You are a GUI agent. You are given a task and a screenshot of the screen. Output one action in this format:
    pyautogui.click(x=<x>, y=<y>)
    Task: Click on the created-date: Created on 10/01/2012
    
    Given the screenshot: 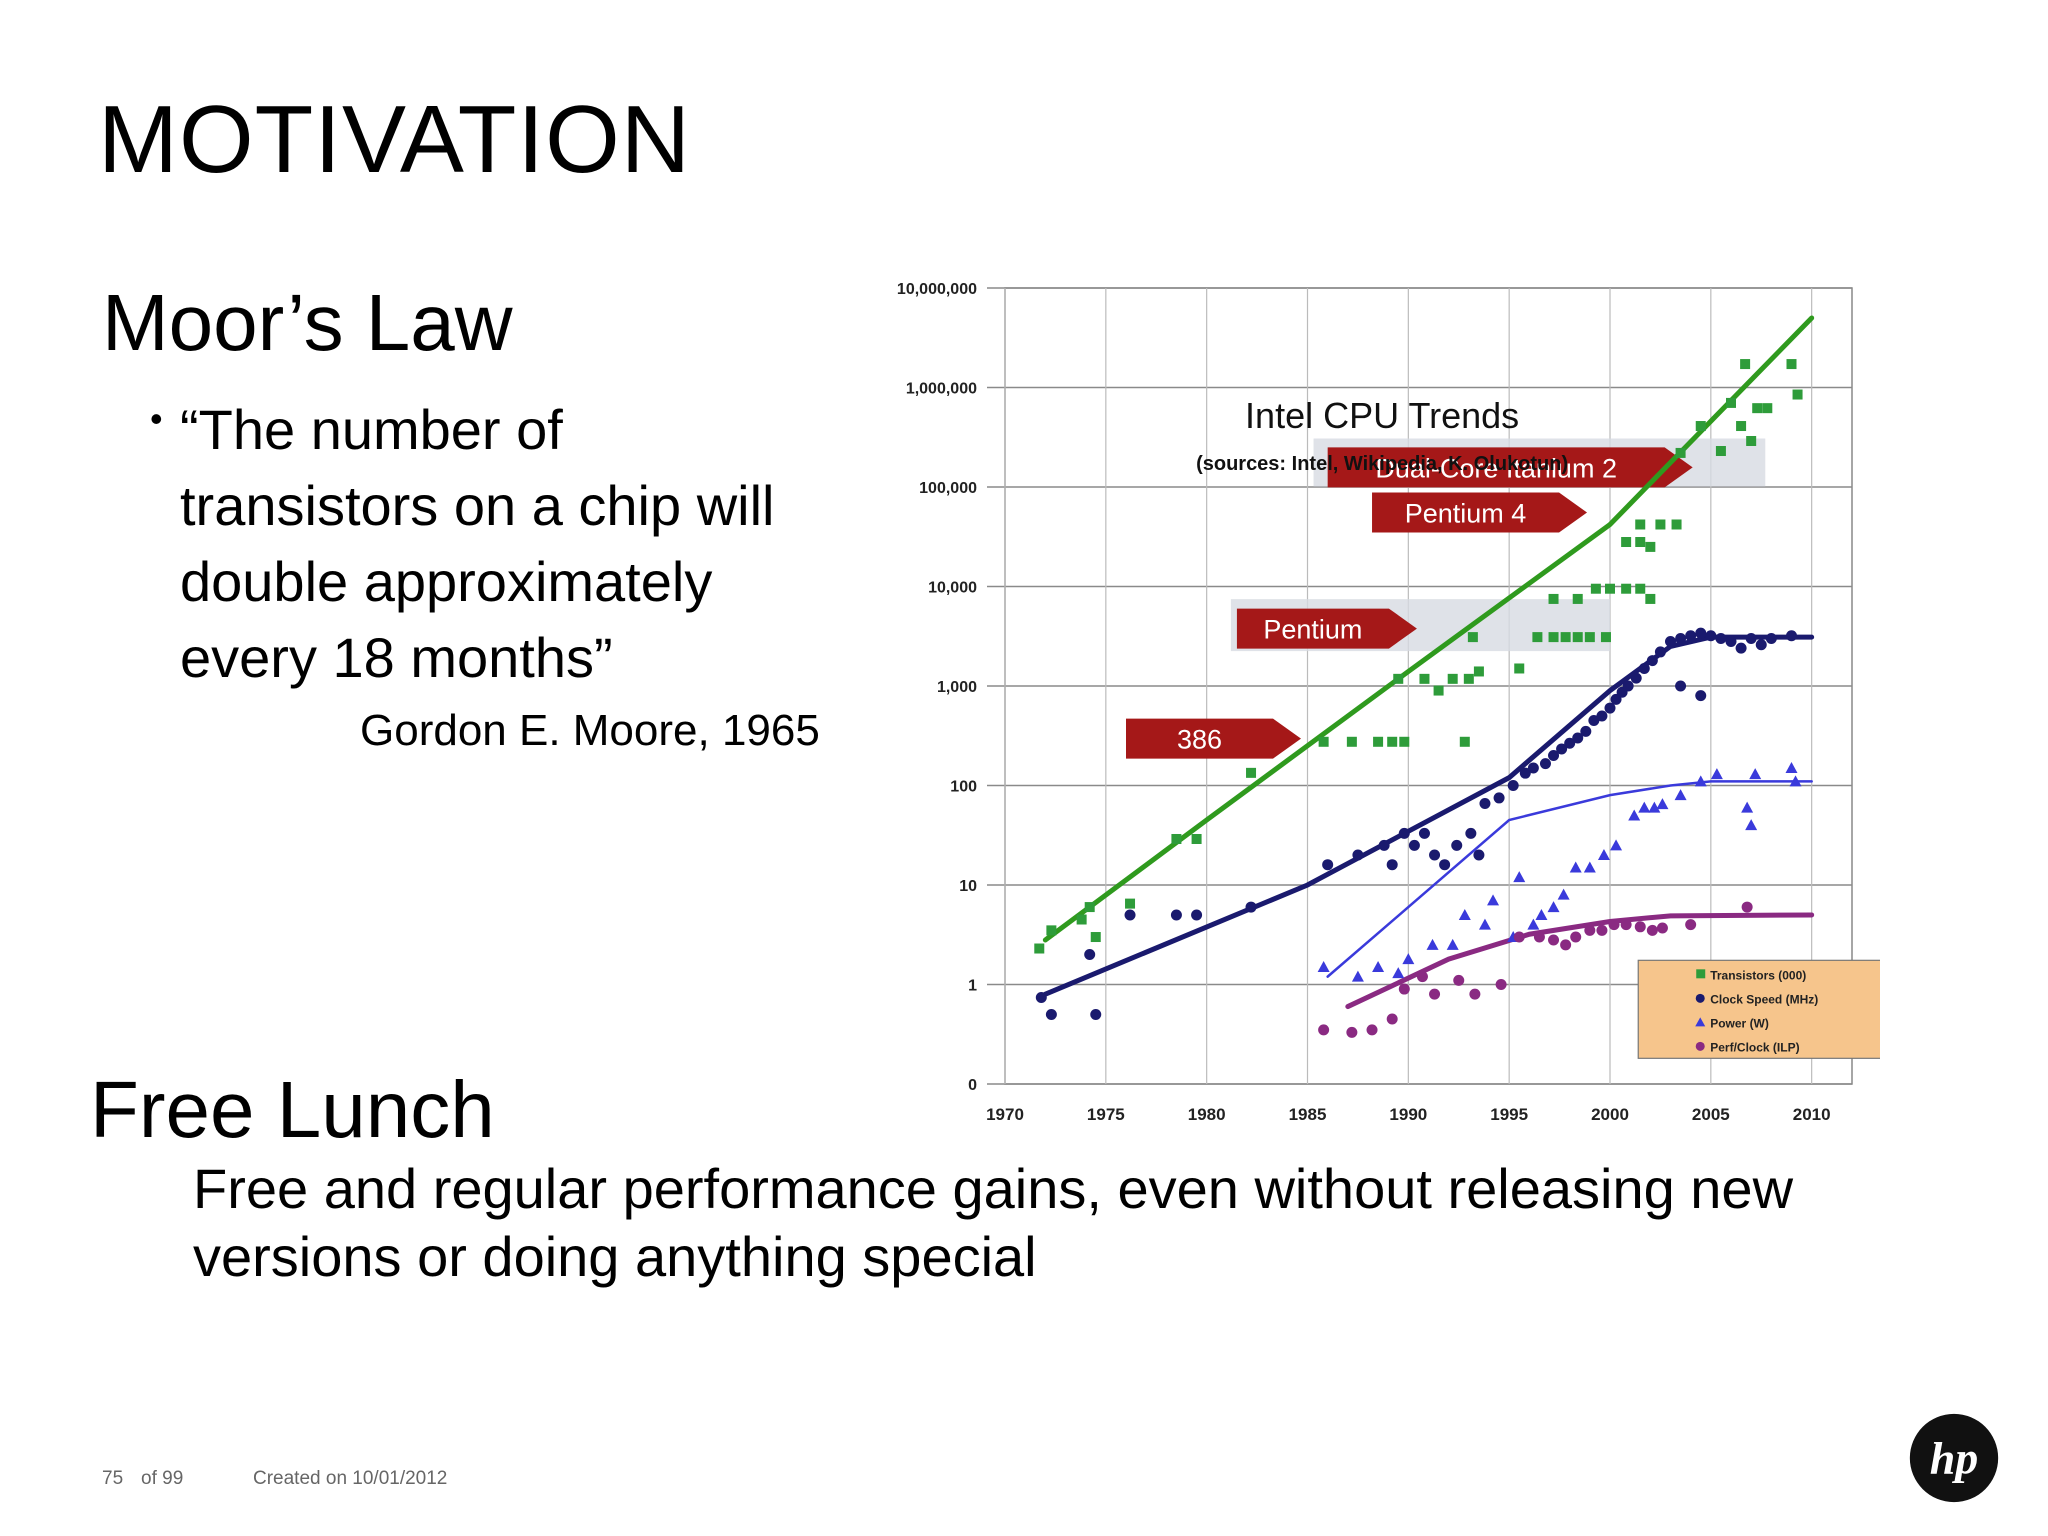 What is the action you would take?
    pyautogui.click(x=350, y=1478)
    